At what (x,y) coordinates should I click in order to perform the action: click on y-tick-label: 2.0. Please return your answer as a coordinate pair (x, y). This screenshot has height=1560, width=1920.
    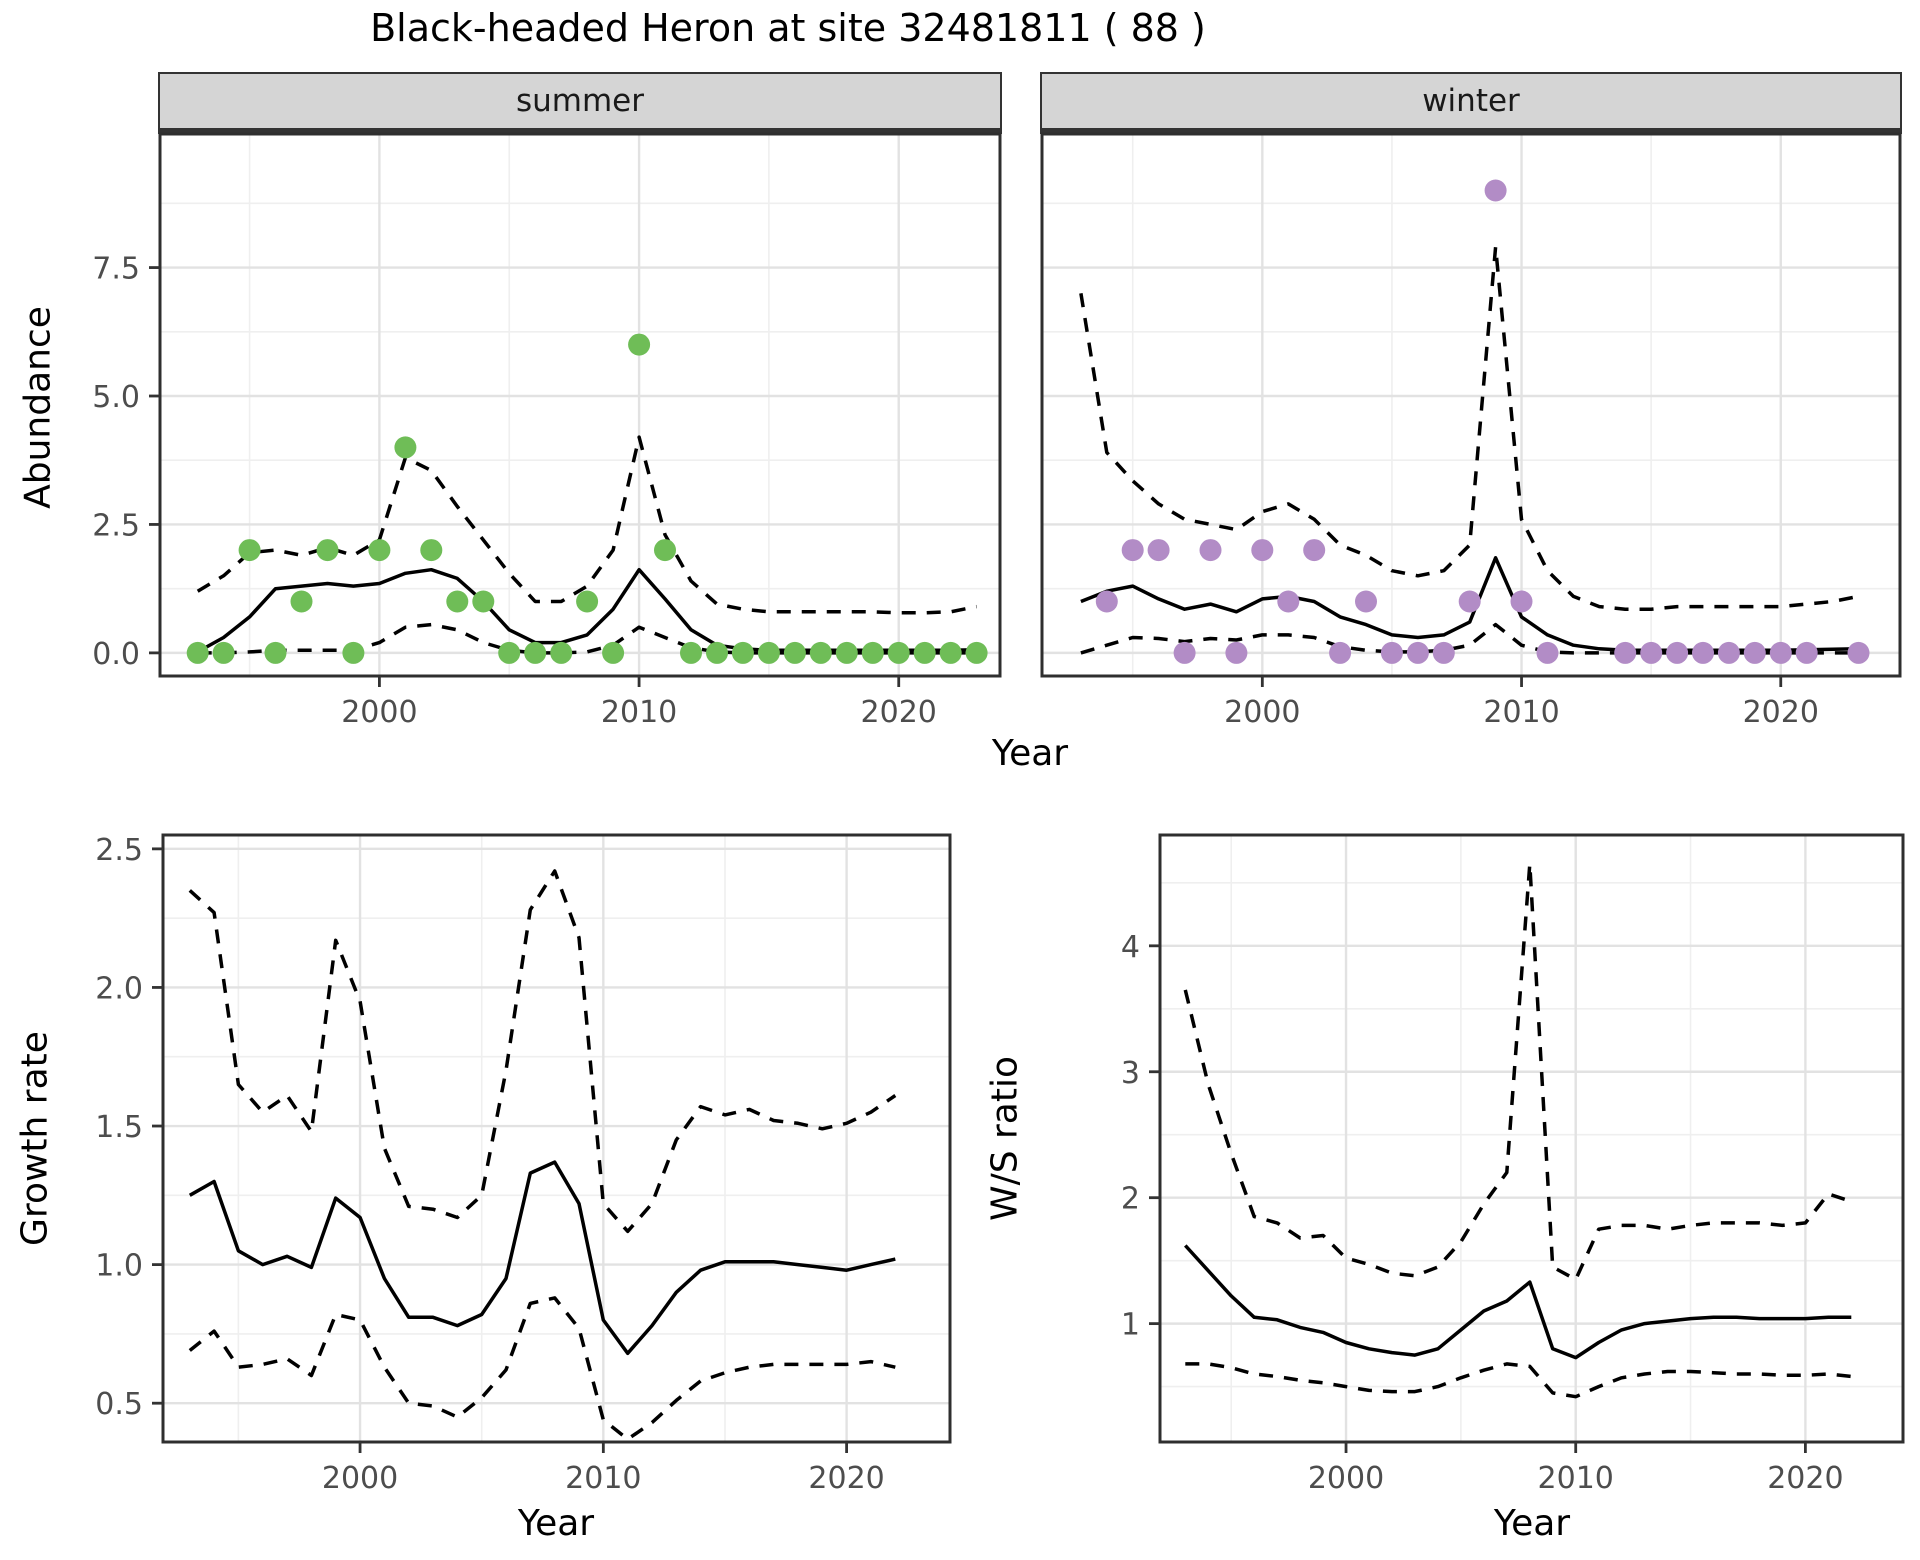
    Looking at the image, I should click on (119, 988).